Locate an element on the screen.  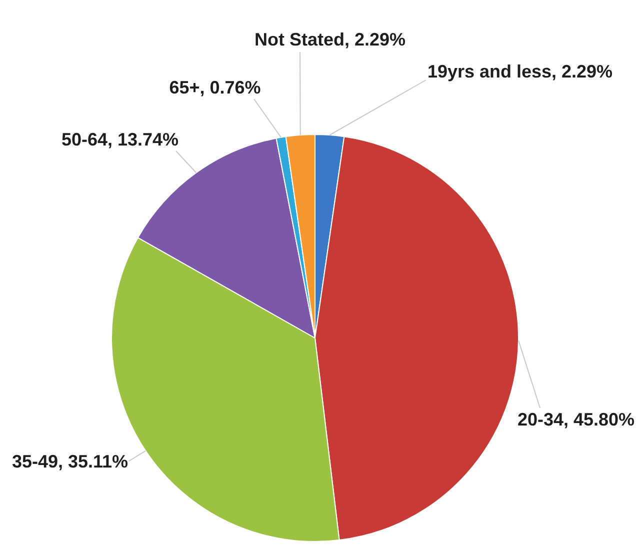
slice-label: 20-34, 45.80% is located at coordinates (576, 420).